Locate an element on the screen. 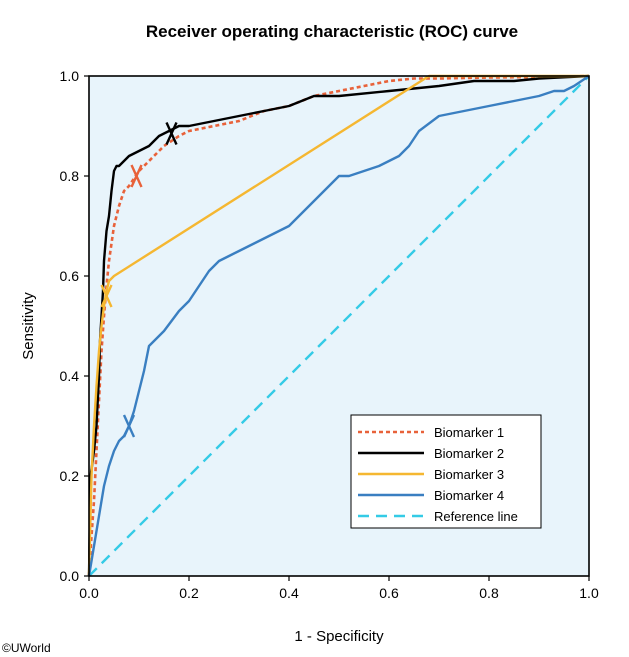 The image size is (629, 657). y-tick-label: 0.6 is located at coordinates (70, 276).